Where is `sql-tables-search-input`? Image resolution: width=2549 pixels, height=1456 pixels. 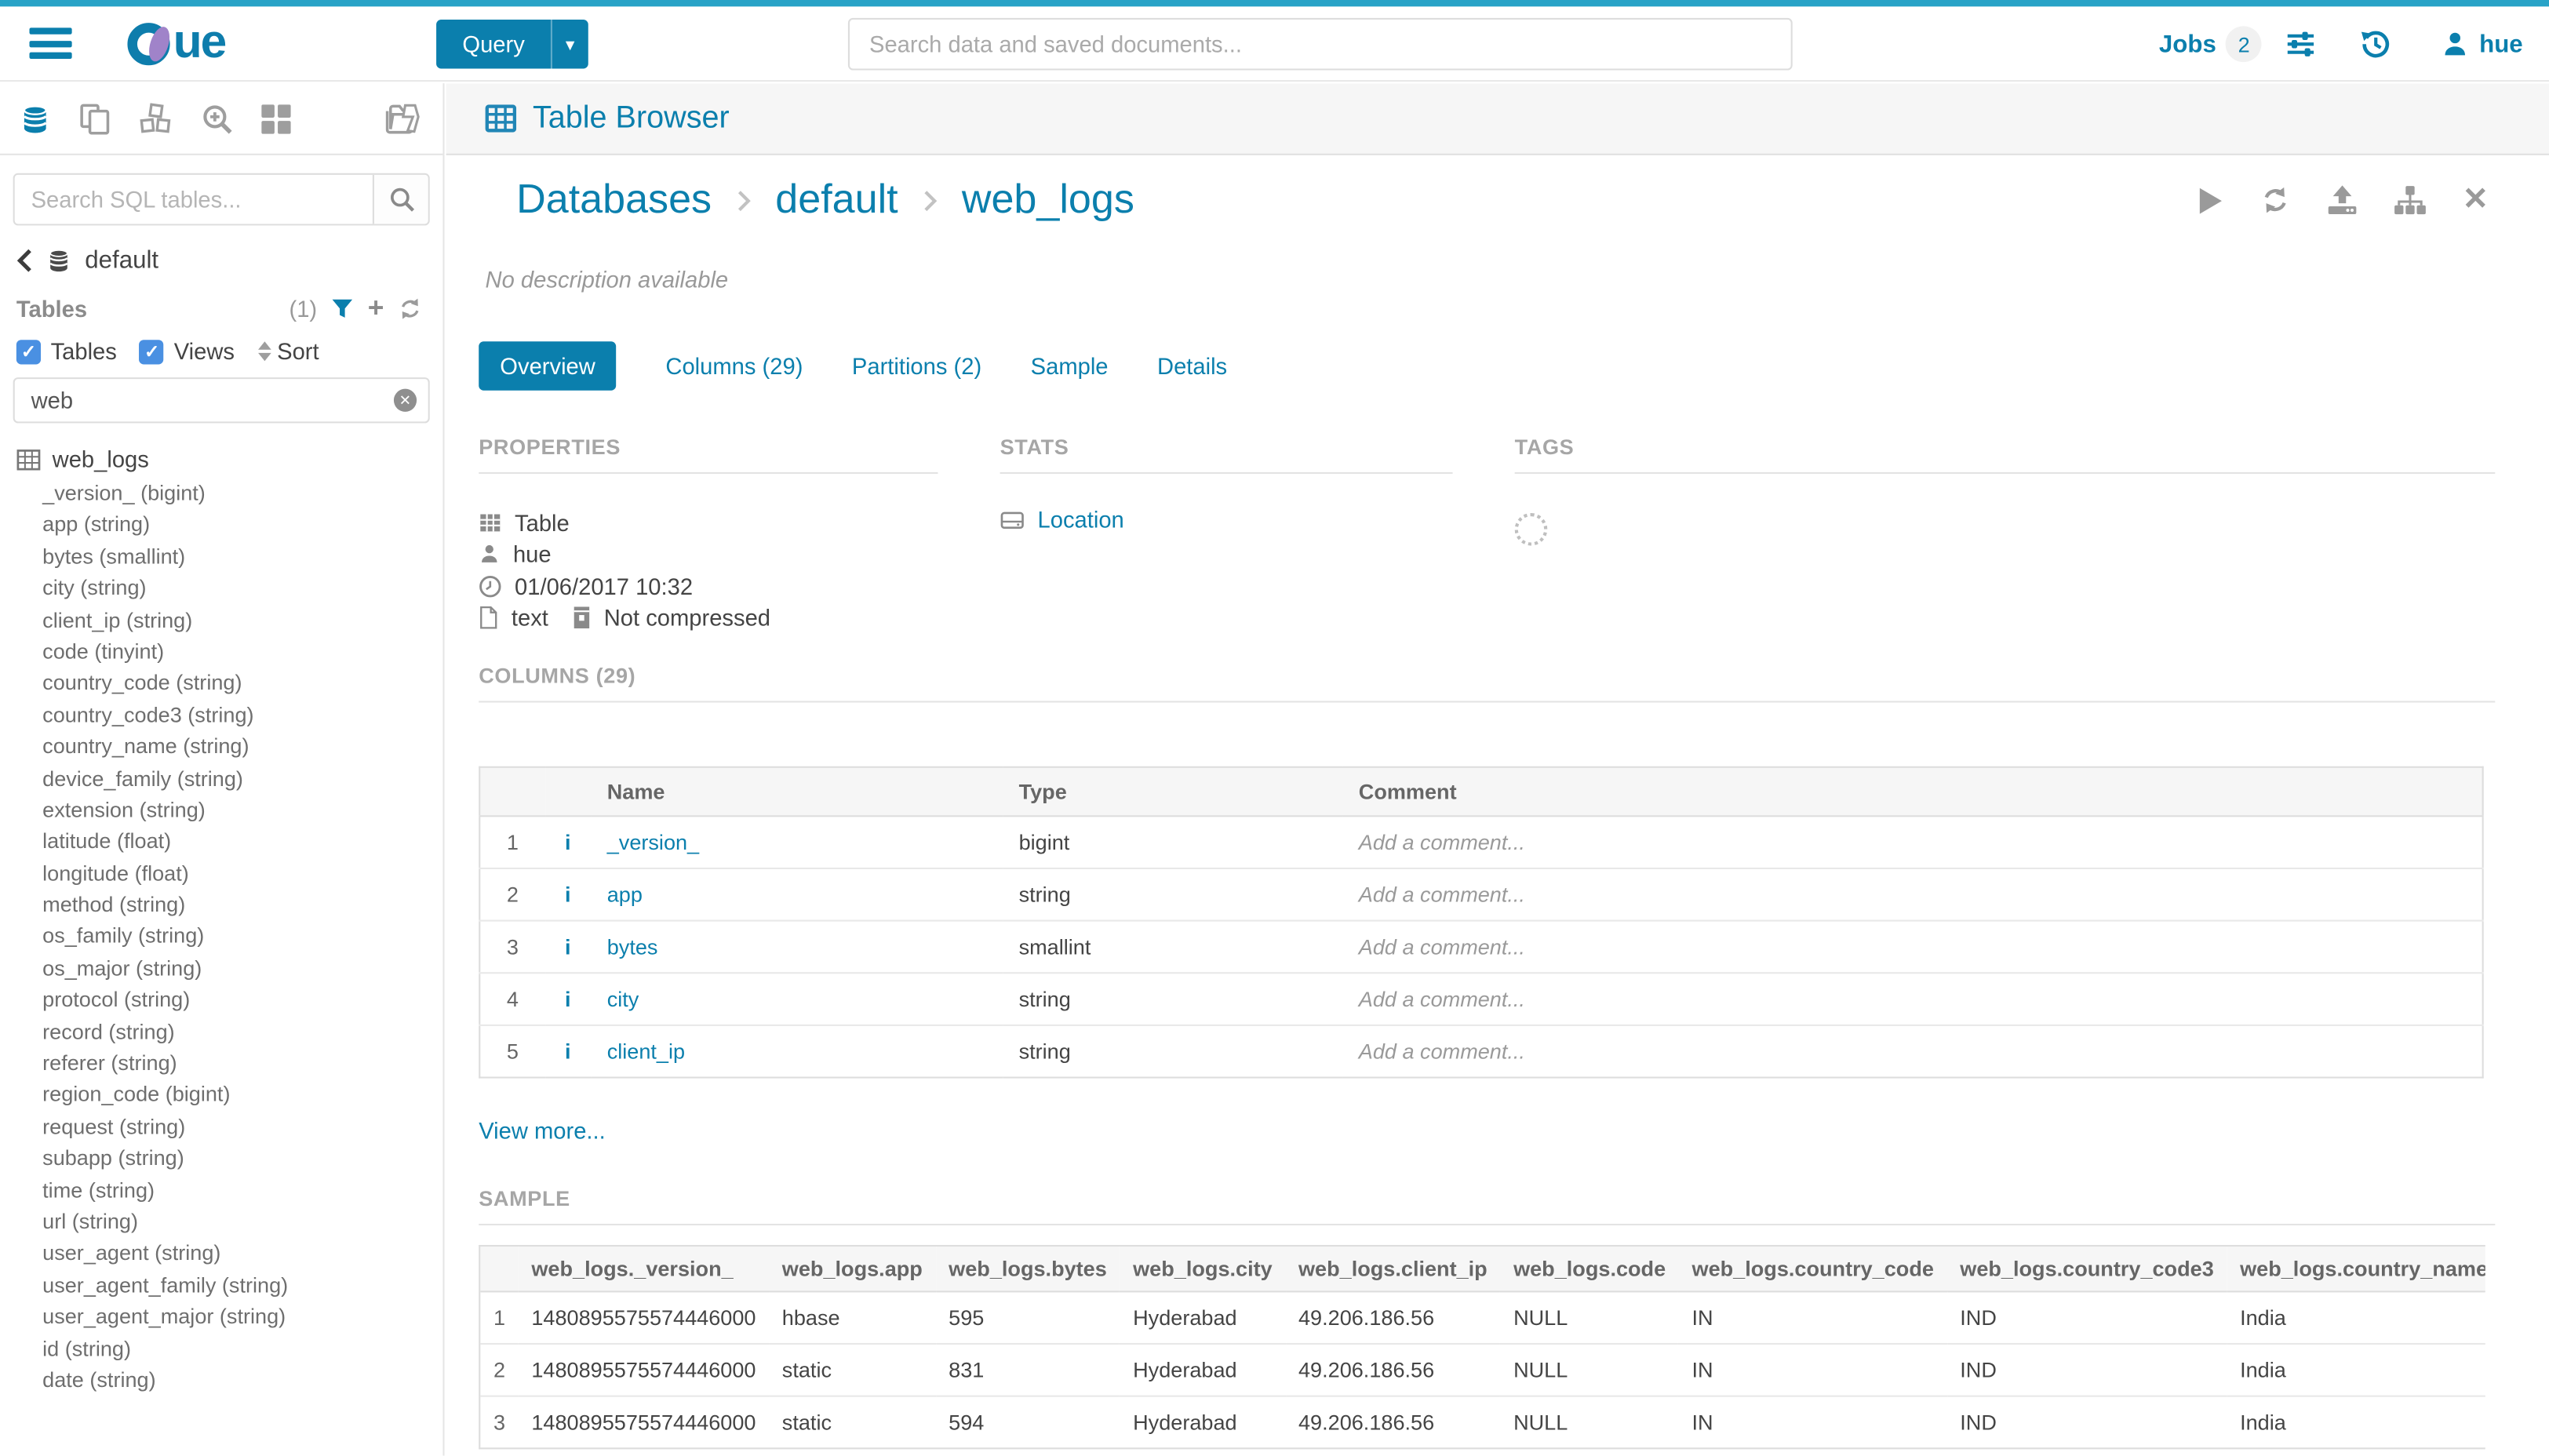 sql-tables-search-input is located at coordinates (193, 199).